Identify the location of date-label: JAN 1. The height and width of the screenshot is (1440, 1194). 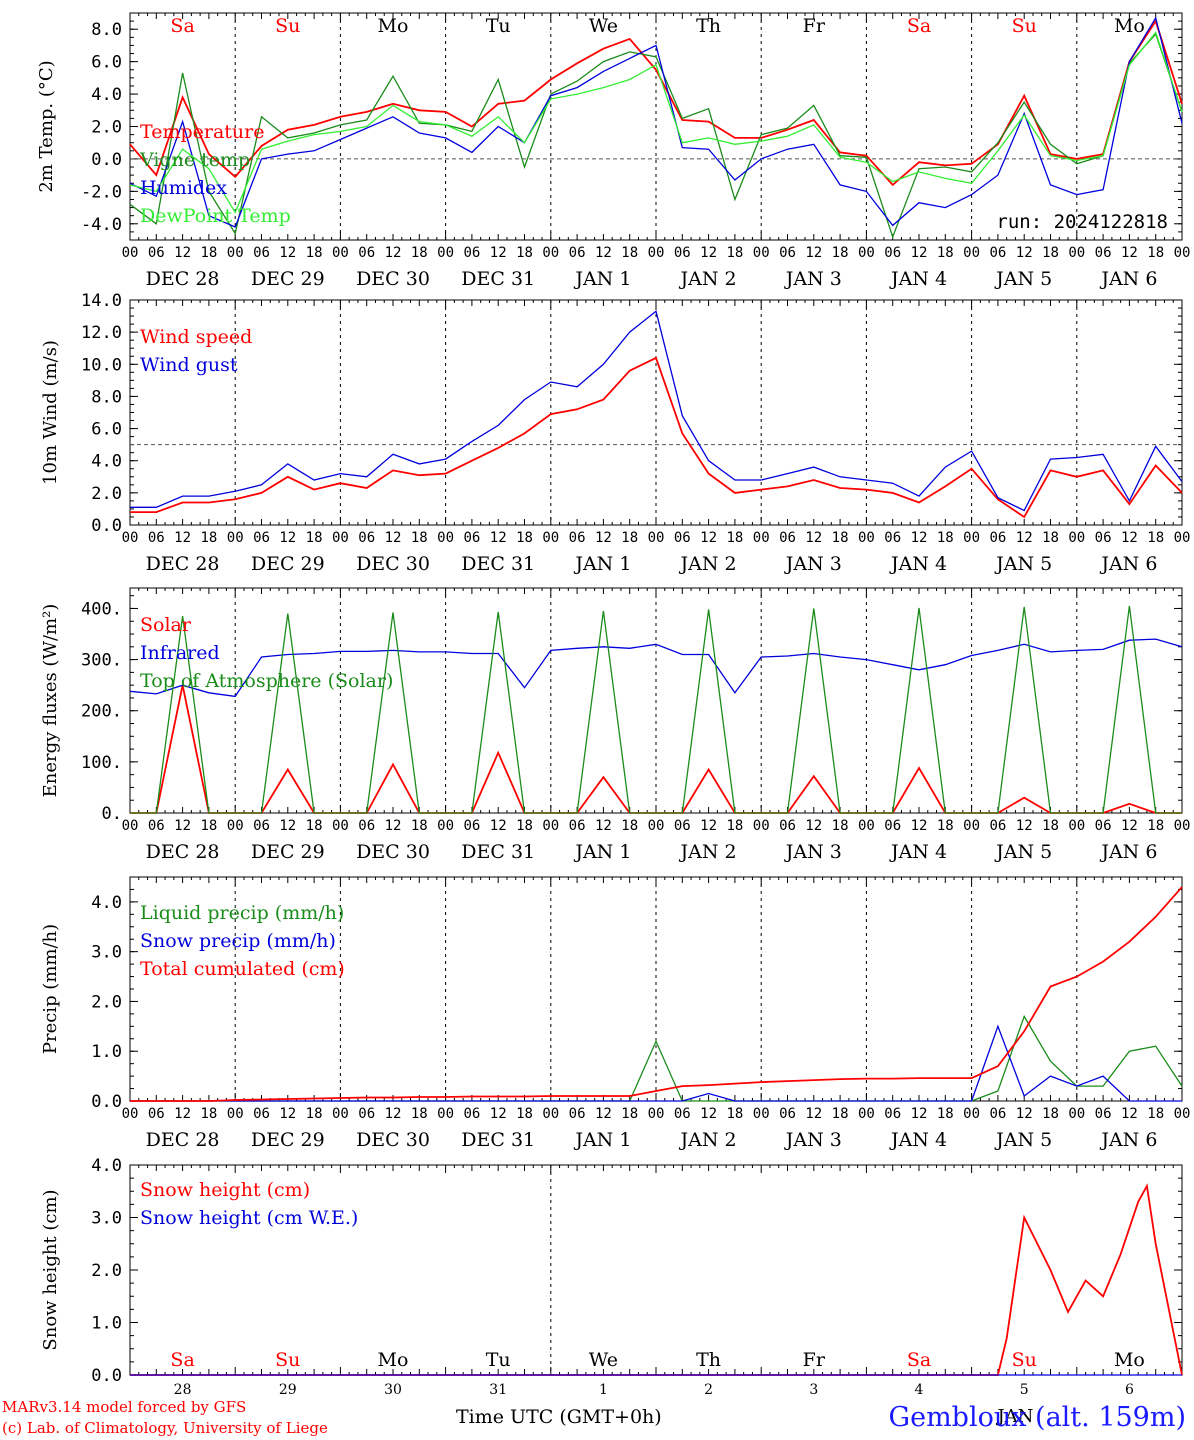
(602, 1140).